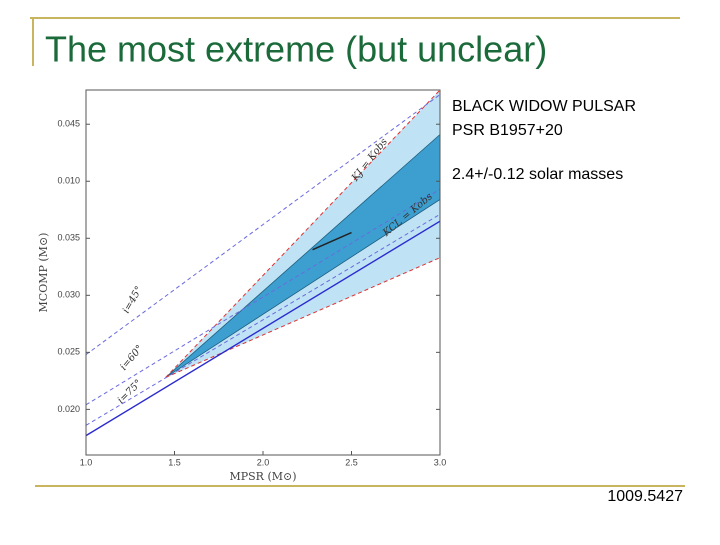 Image resolution: width=720 pixels, height=545 pixels. Describe the element at coordinates (645, 496) in the screenshot. I see `footer: 1009.5427` at that location.